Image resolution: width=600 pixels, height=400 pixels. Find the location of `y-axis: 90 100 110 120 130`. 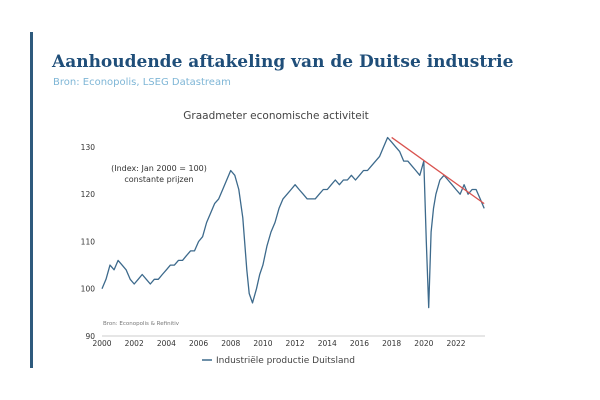

y-axis: 90 100 110 120 130 is located at coordinates (88, 242).